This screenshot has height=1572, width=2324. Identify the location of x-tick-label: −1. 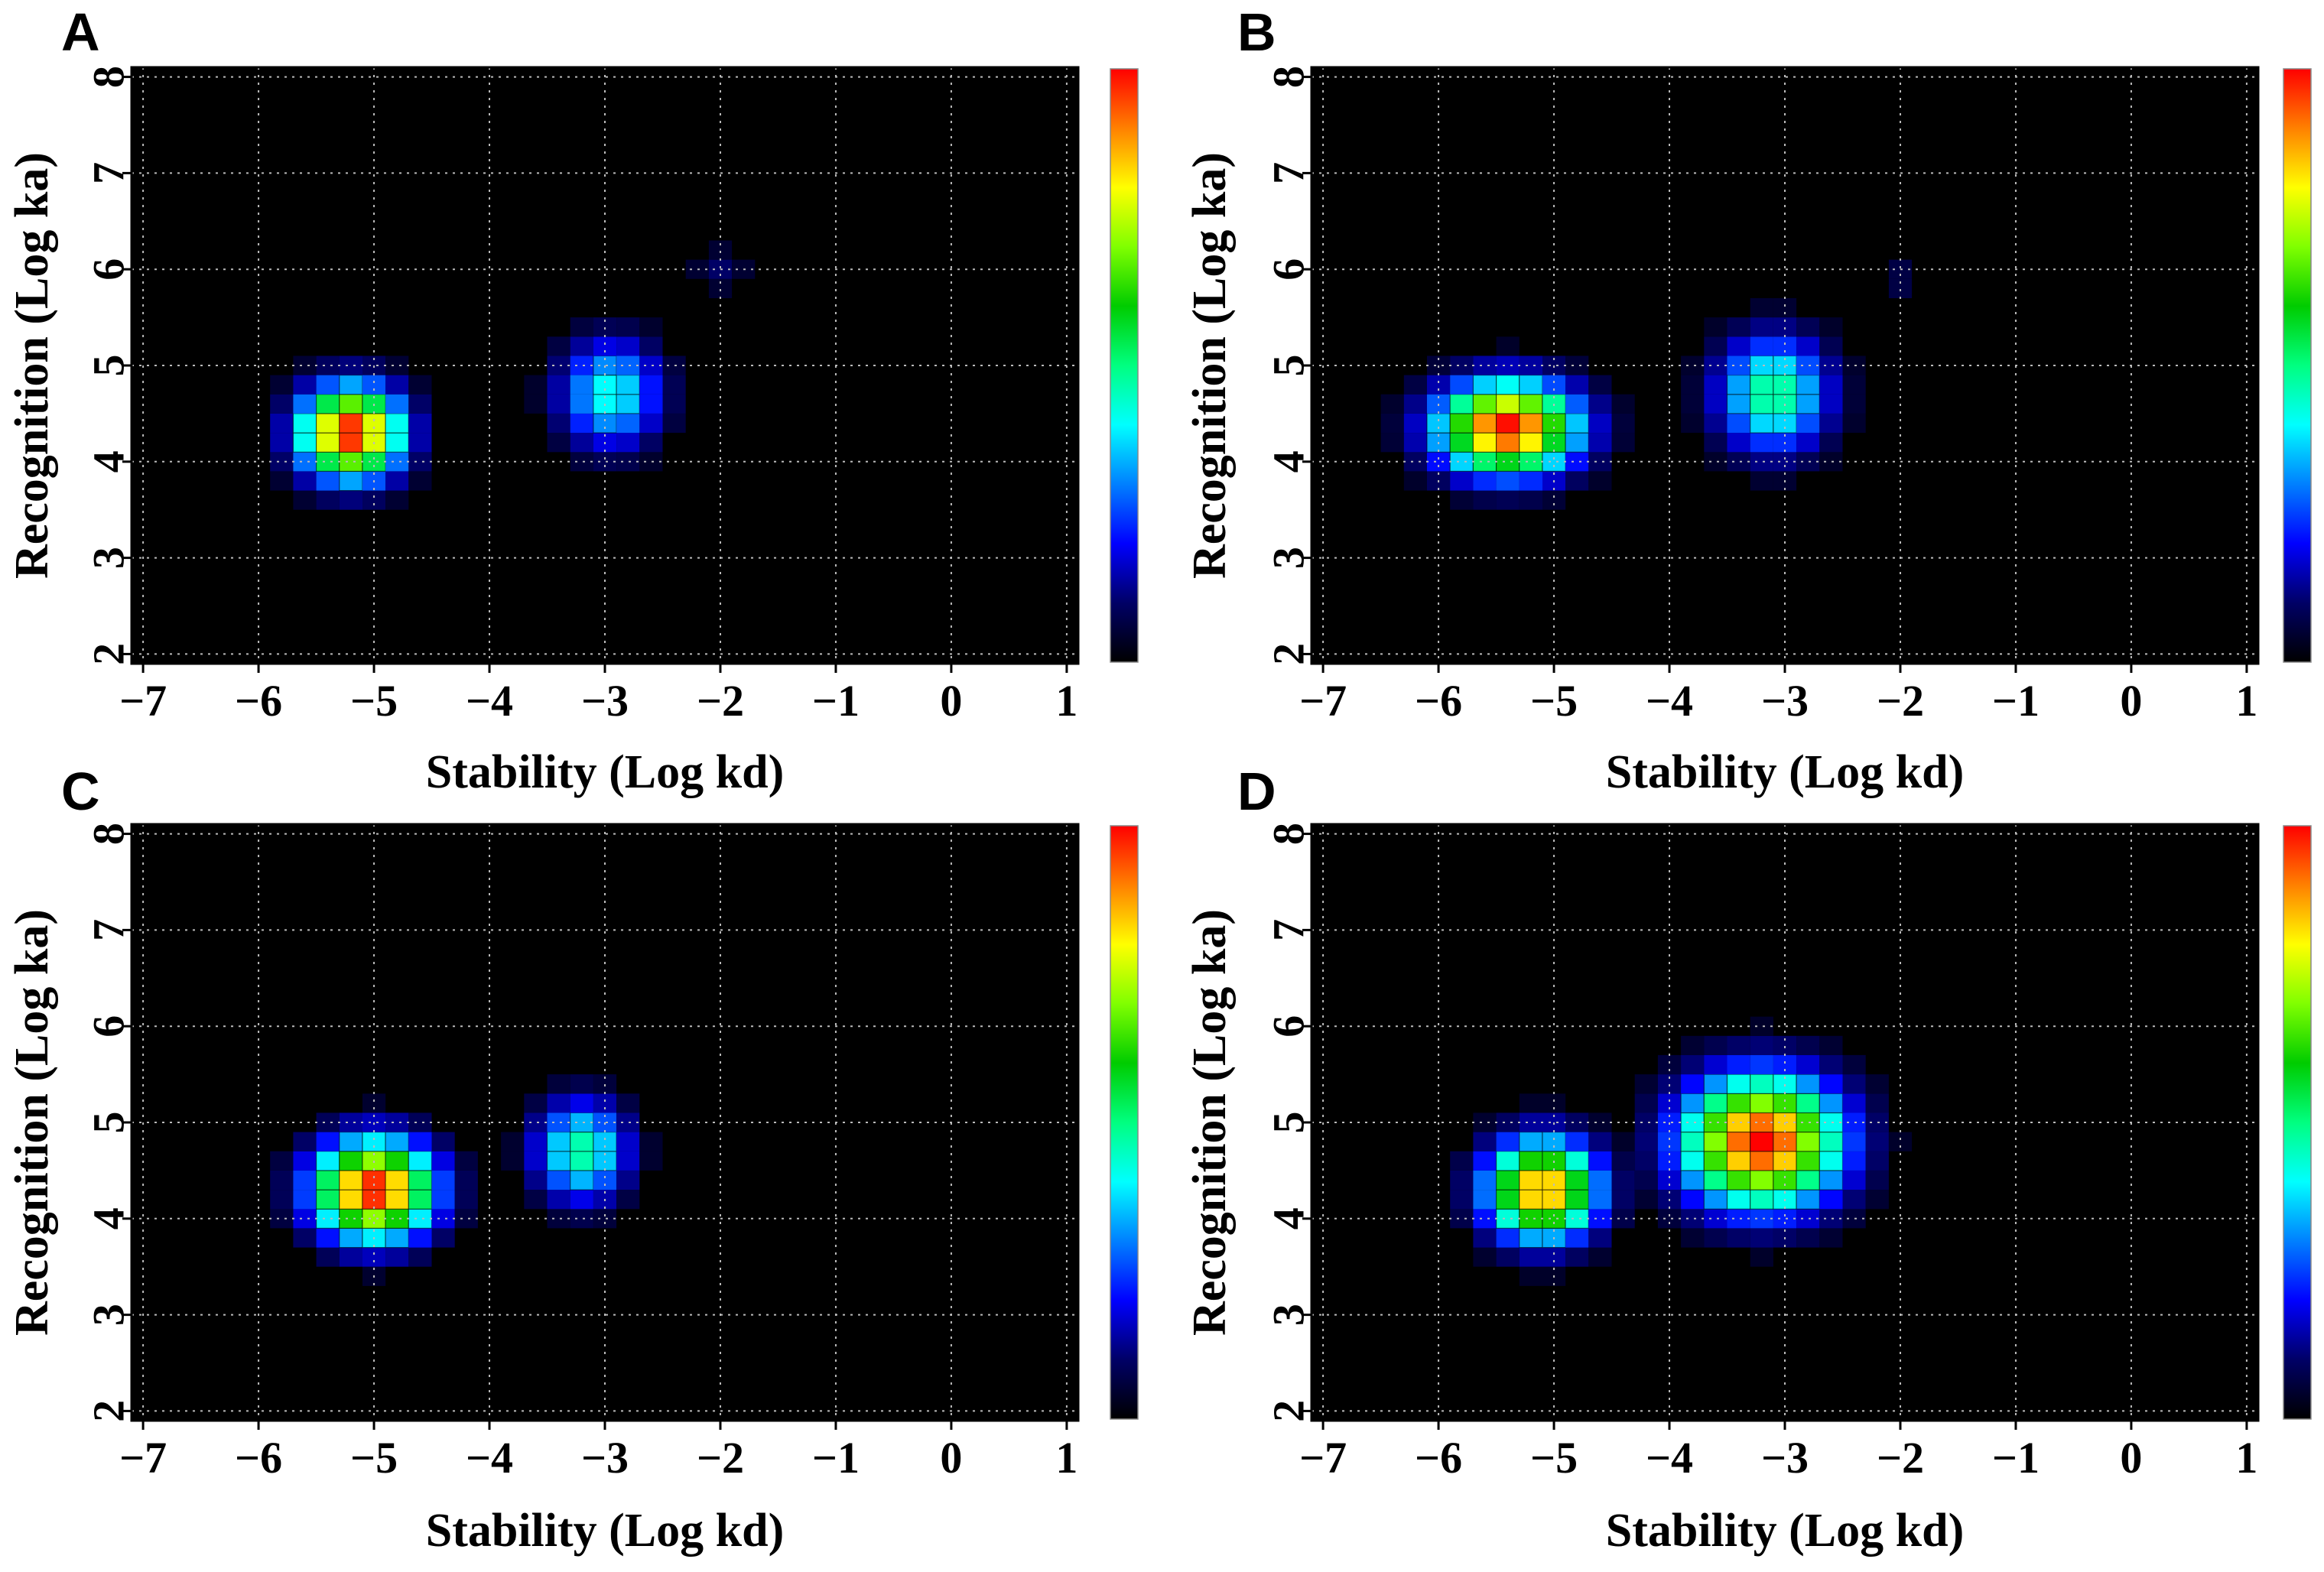
(836, 701).